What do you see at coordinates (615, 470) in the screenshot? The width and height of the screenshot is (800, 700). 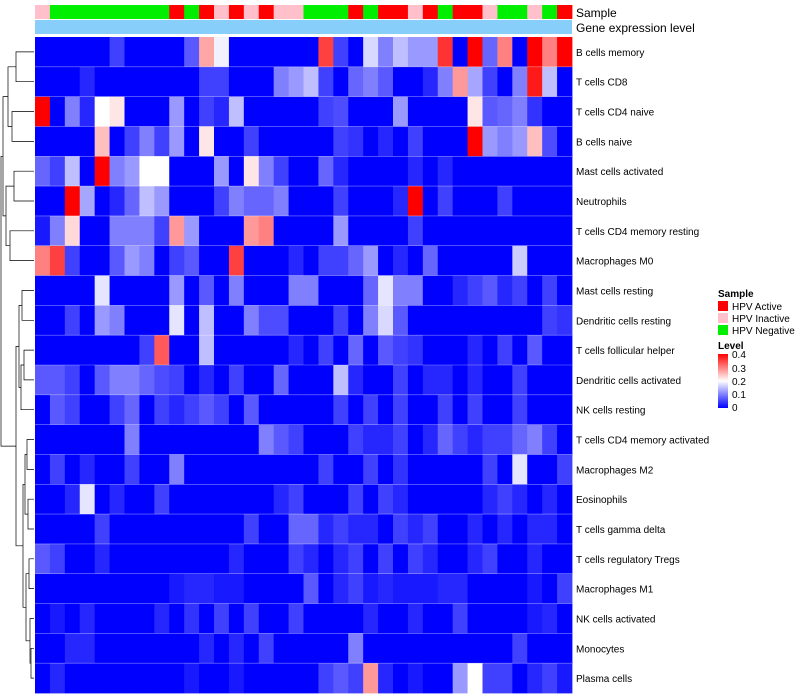 I see `row-label: Macrophages M2` at bounding box center [615, 470].